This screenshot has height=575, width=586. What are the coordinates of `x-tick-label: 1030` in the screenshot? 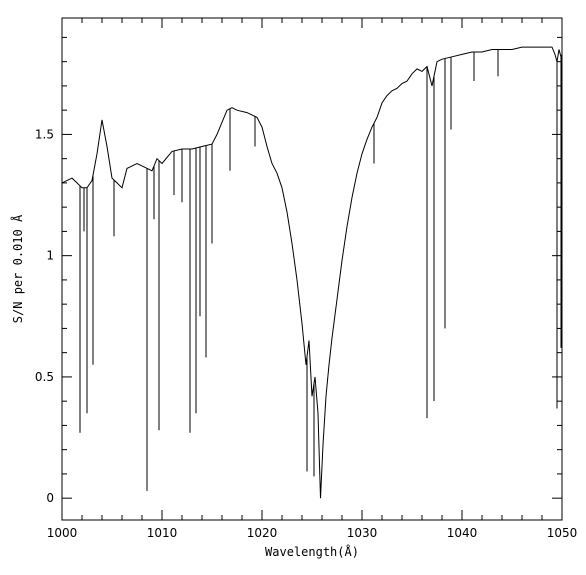 It's located at (362, 533).